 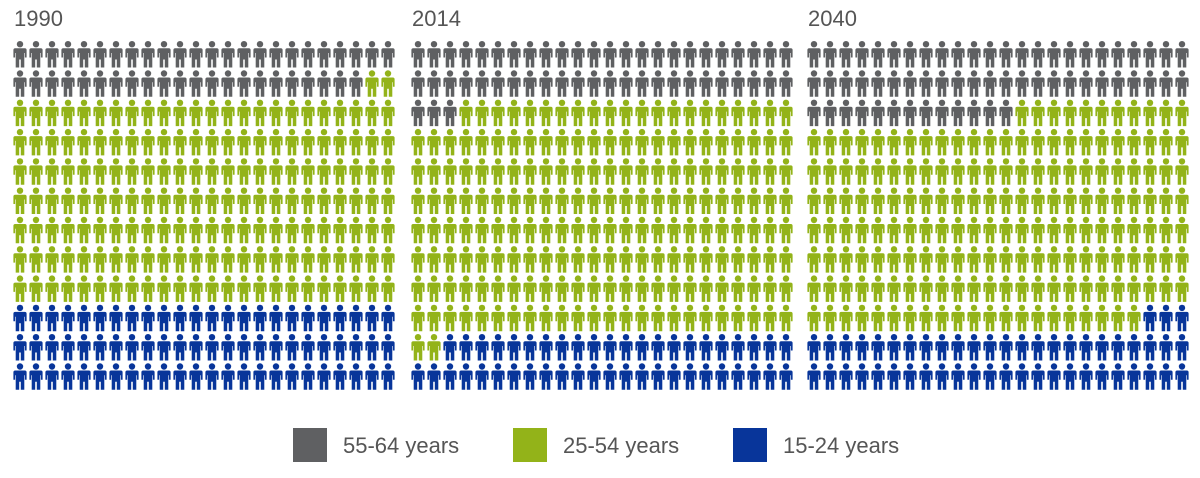 What do you see at coordinates (750, 445) in the screenshot?
I see `legend-swatch` at bounding box center [750, 445].